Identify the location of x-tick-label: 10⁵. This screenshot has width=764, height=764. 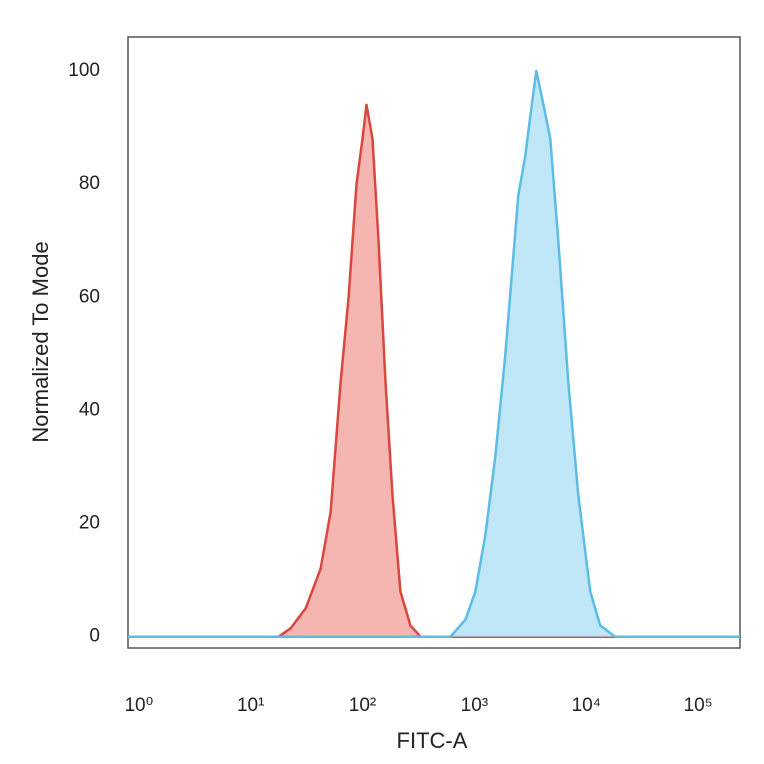
(698, 705).